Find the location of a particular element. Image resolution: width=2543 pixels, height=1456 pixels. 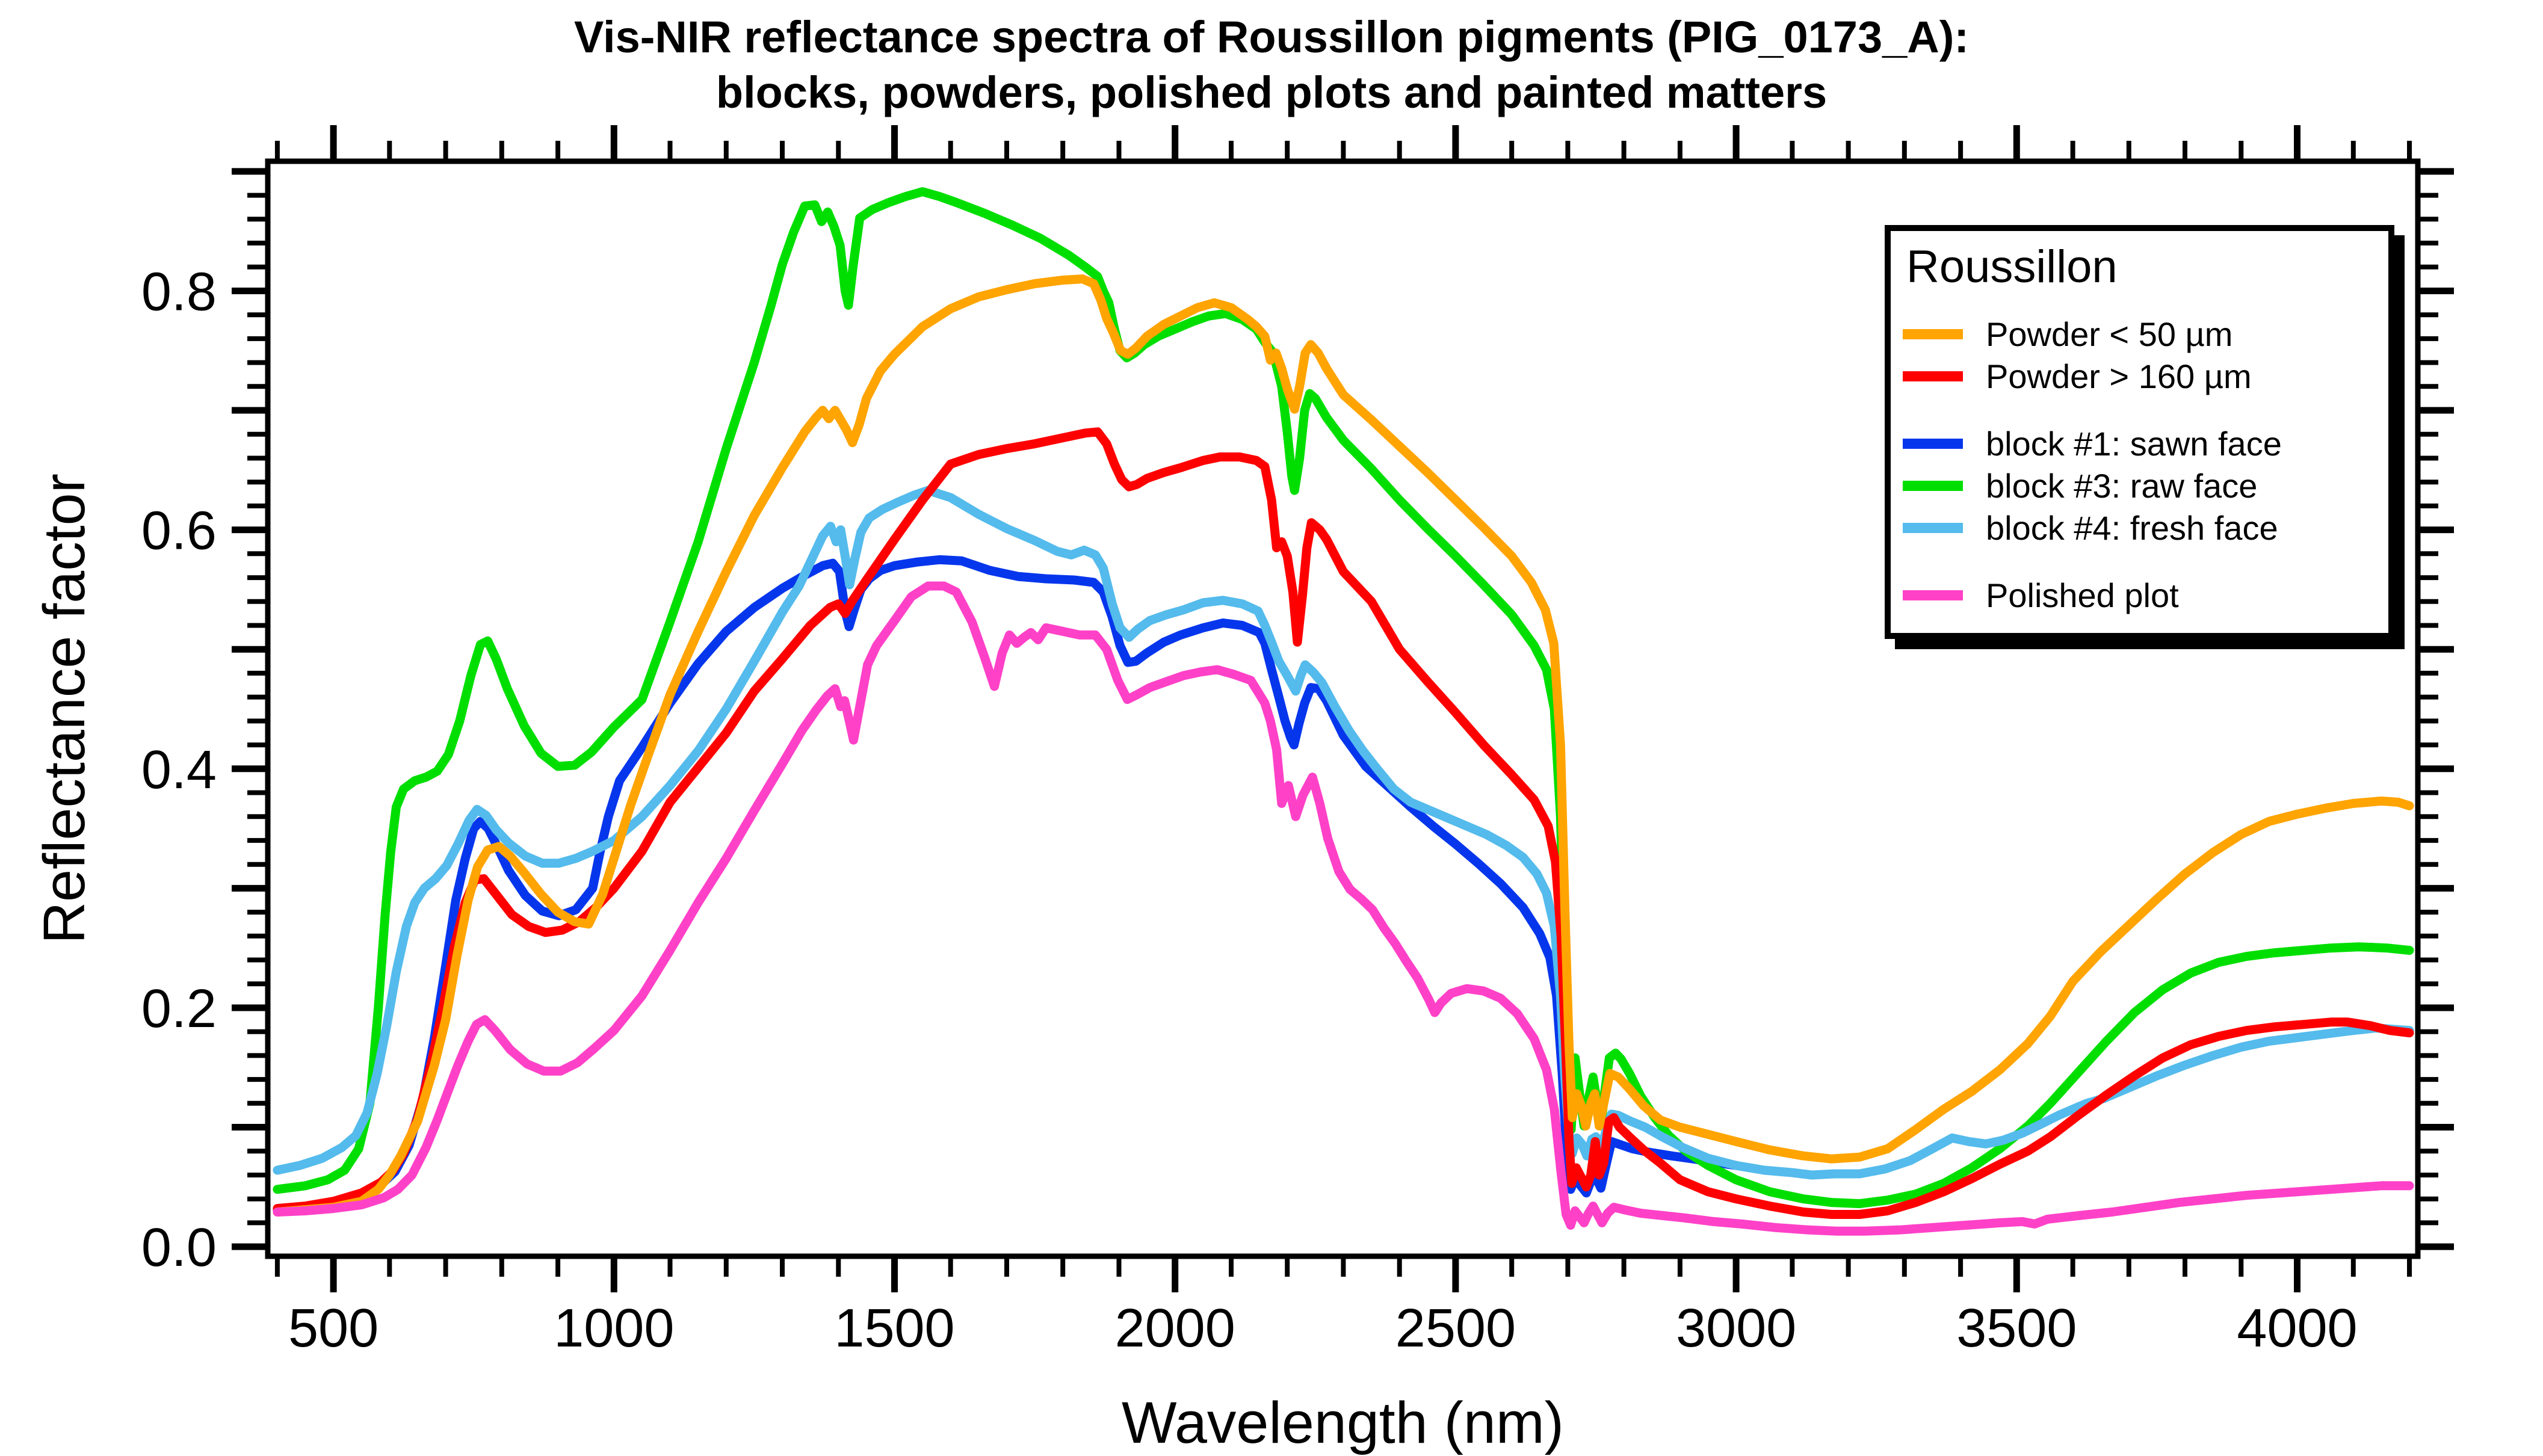

legend-item: Powder < 50 µm is located at coordinates (2138, 334).